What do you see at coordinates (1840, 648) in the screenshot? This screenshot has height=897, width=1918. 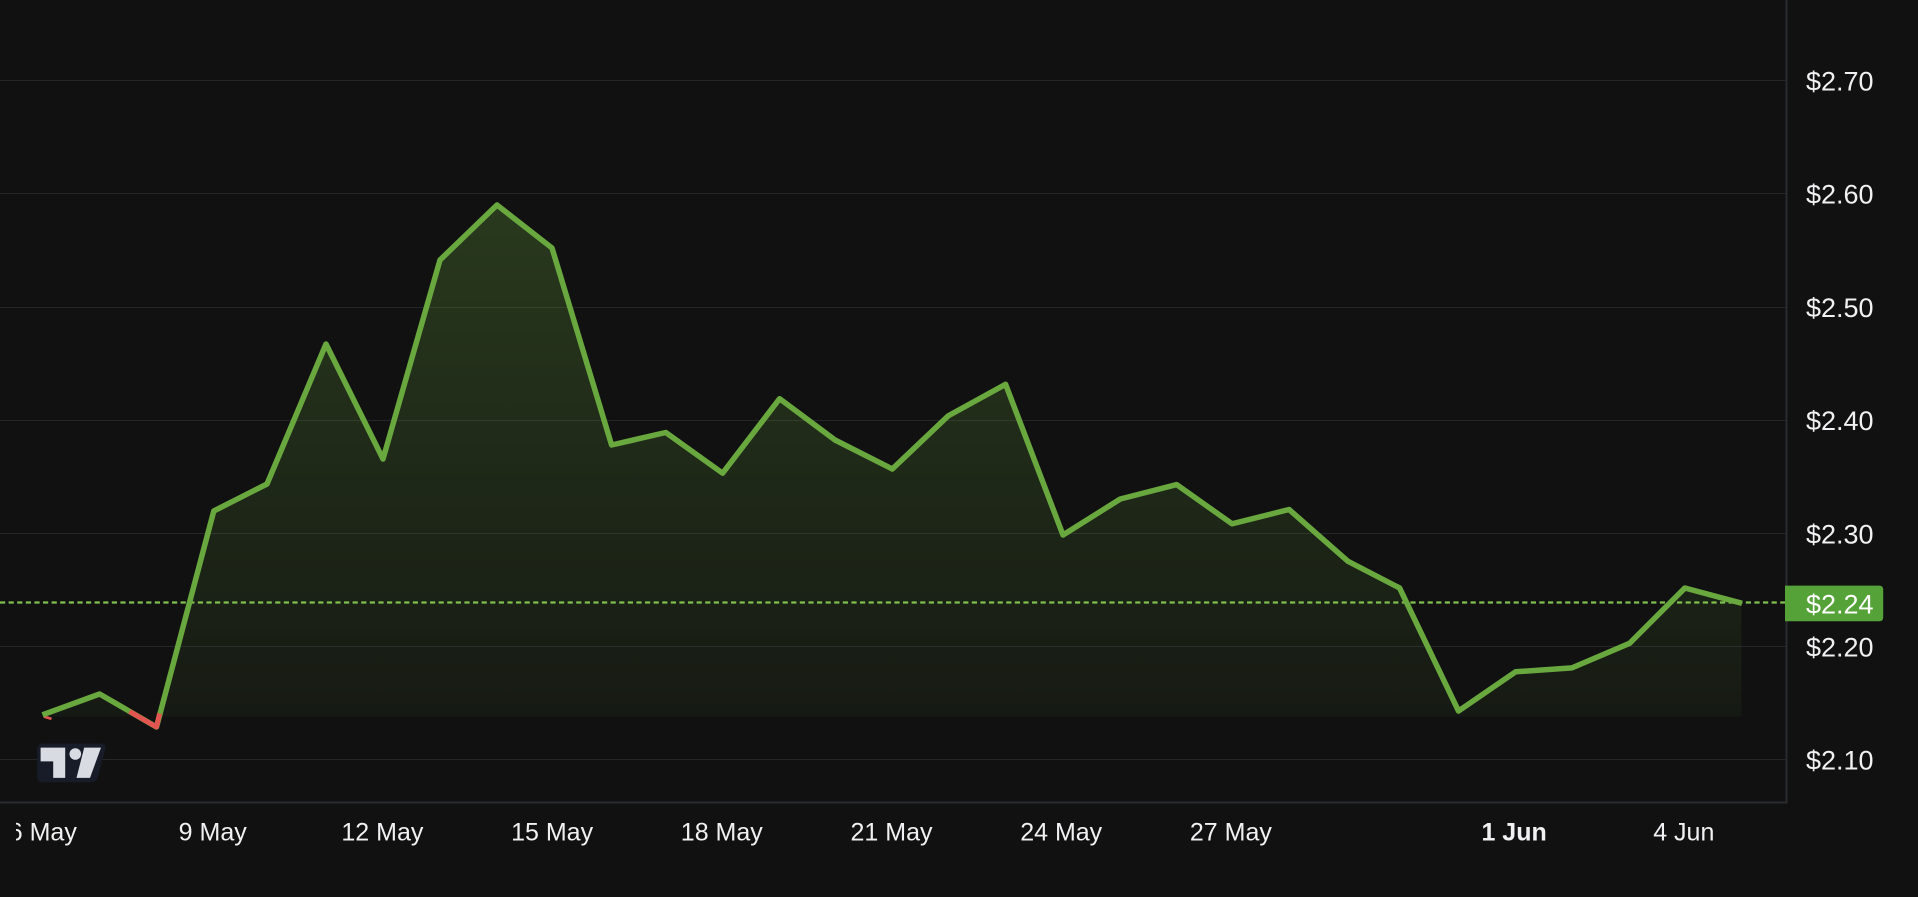 I see `svg-text: $2.20` at bounding box center [1840, 648].